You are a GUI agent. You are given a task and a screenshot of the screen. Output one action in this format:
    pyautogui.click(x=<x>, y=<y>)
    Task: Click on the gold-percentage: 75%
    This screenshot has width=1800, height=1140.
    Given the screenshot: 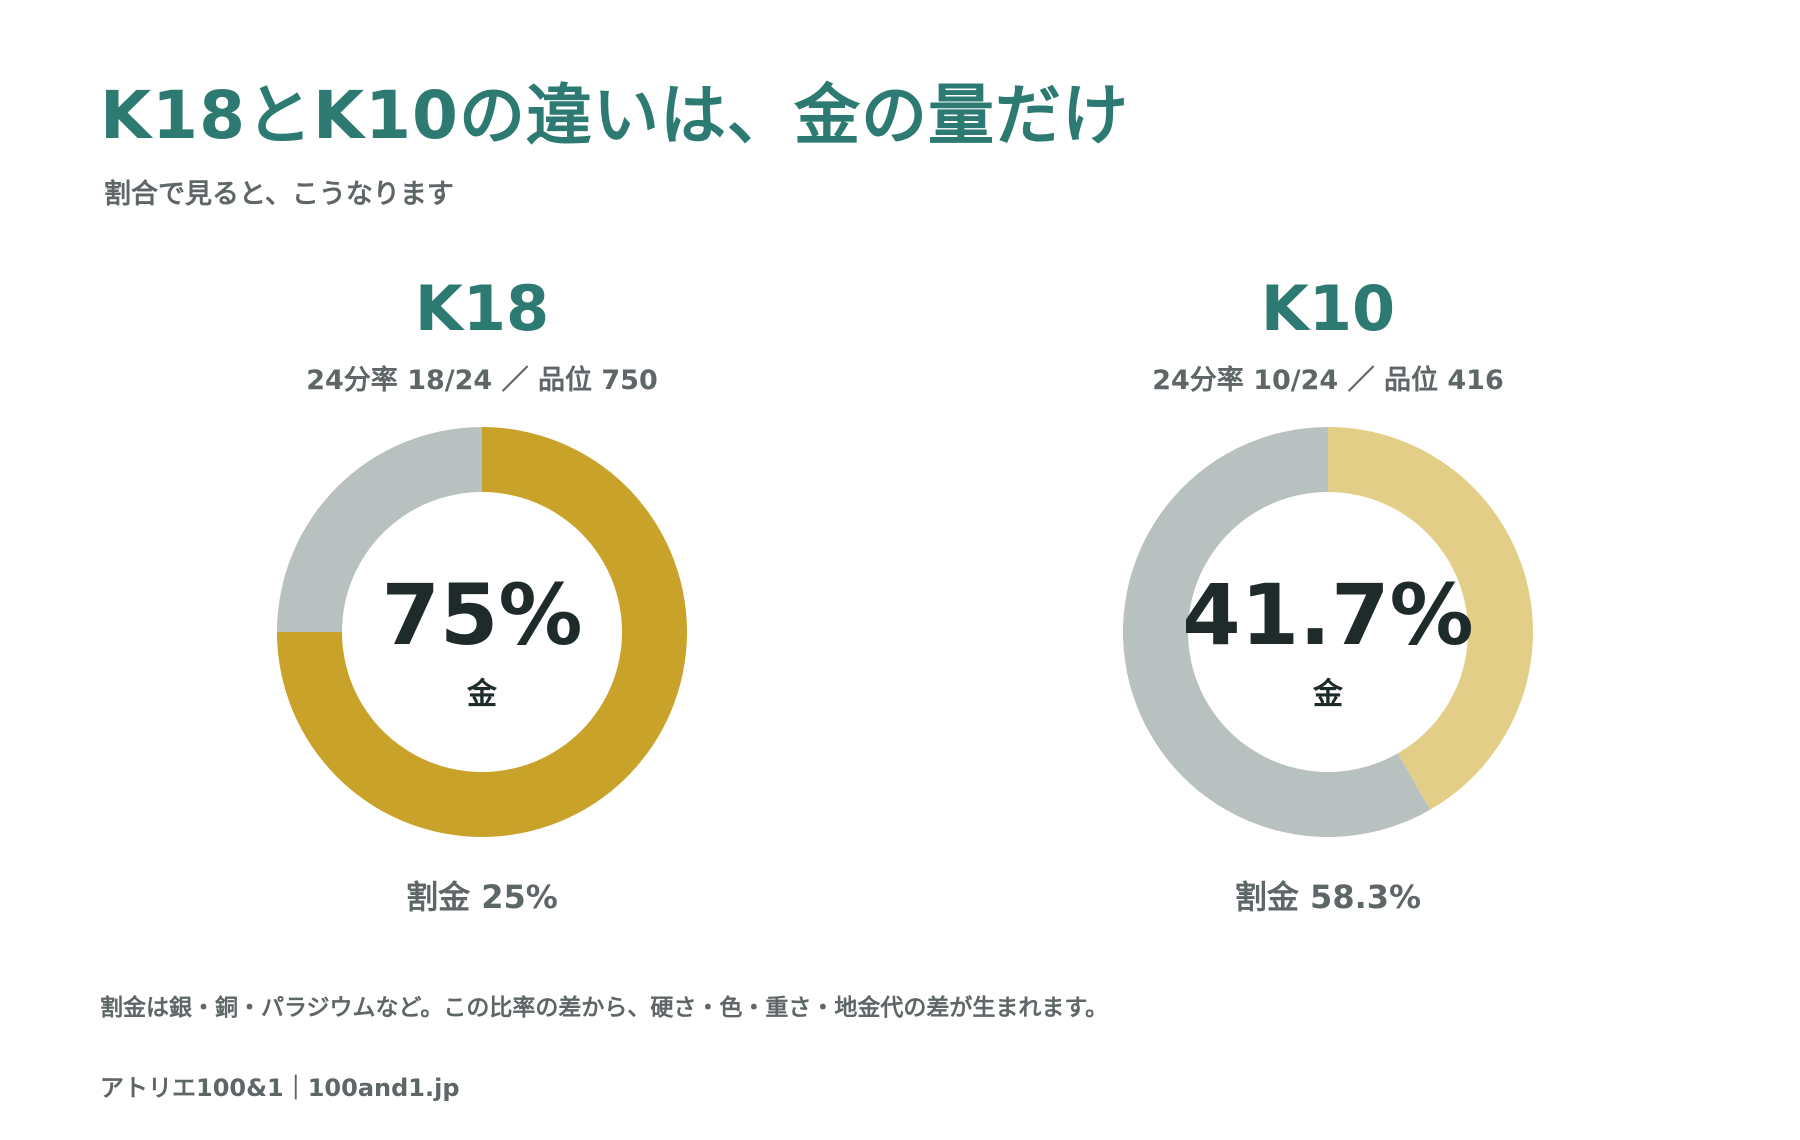 What is the action you would take?
    pyautogui.click(x=481, y=615)
    